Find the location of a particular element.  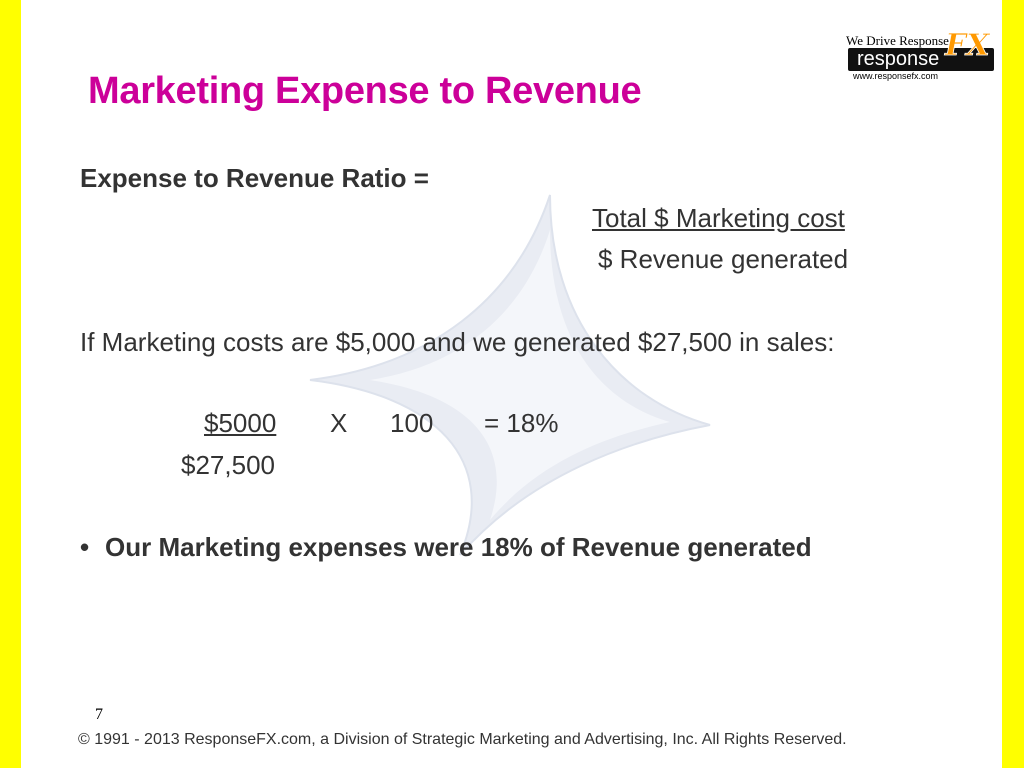

calc-numerator: $5000 is located at coordinates (240, 423).